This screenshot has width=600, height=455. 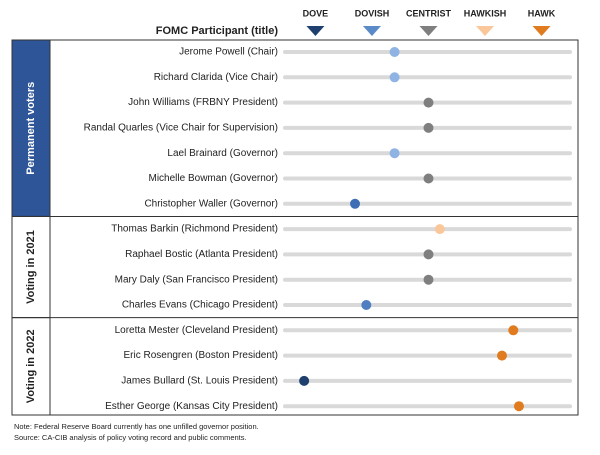 What do you see at coordinates (196, 279) in the screenshot?
I see `participant-label: Mary Daly (San Francisco President)` at bounding box center [196, 279].